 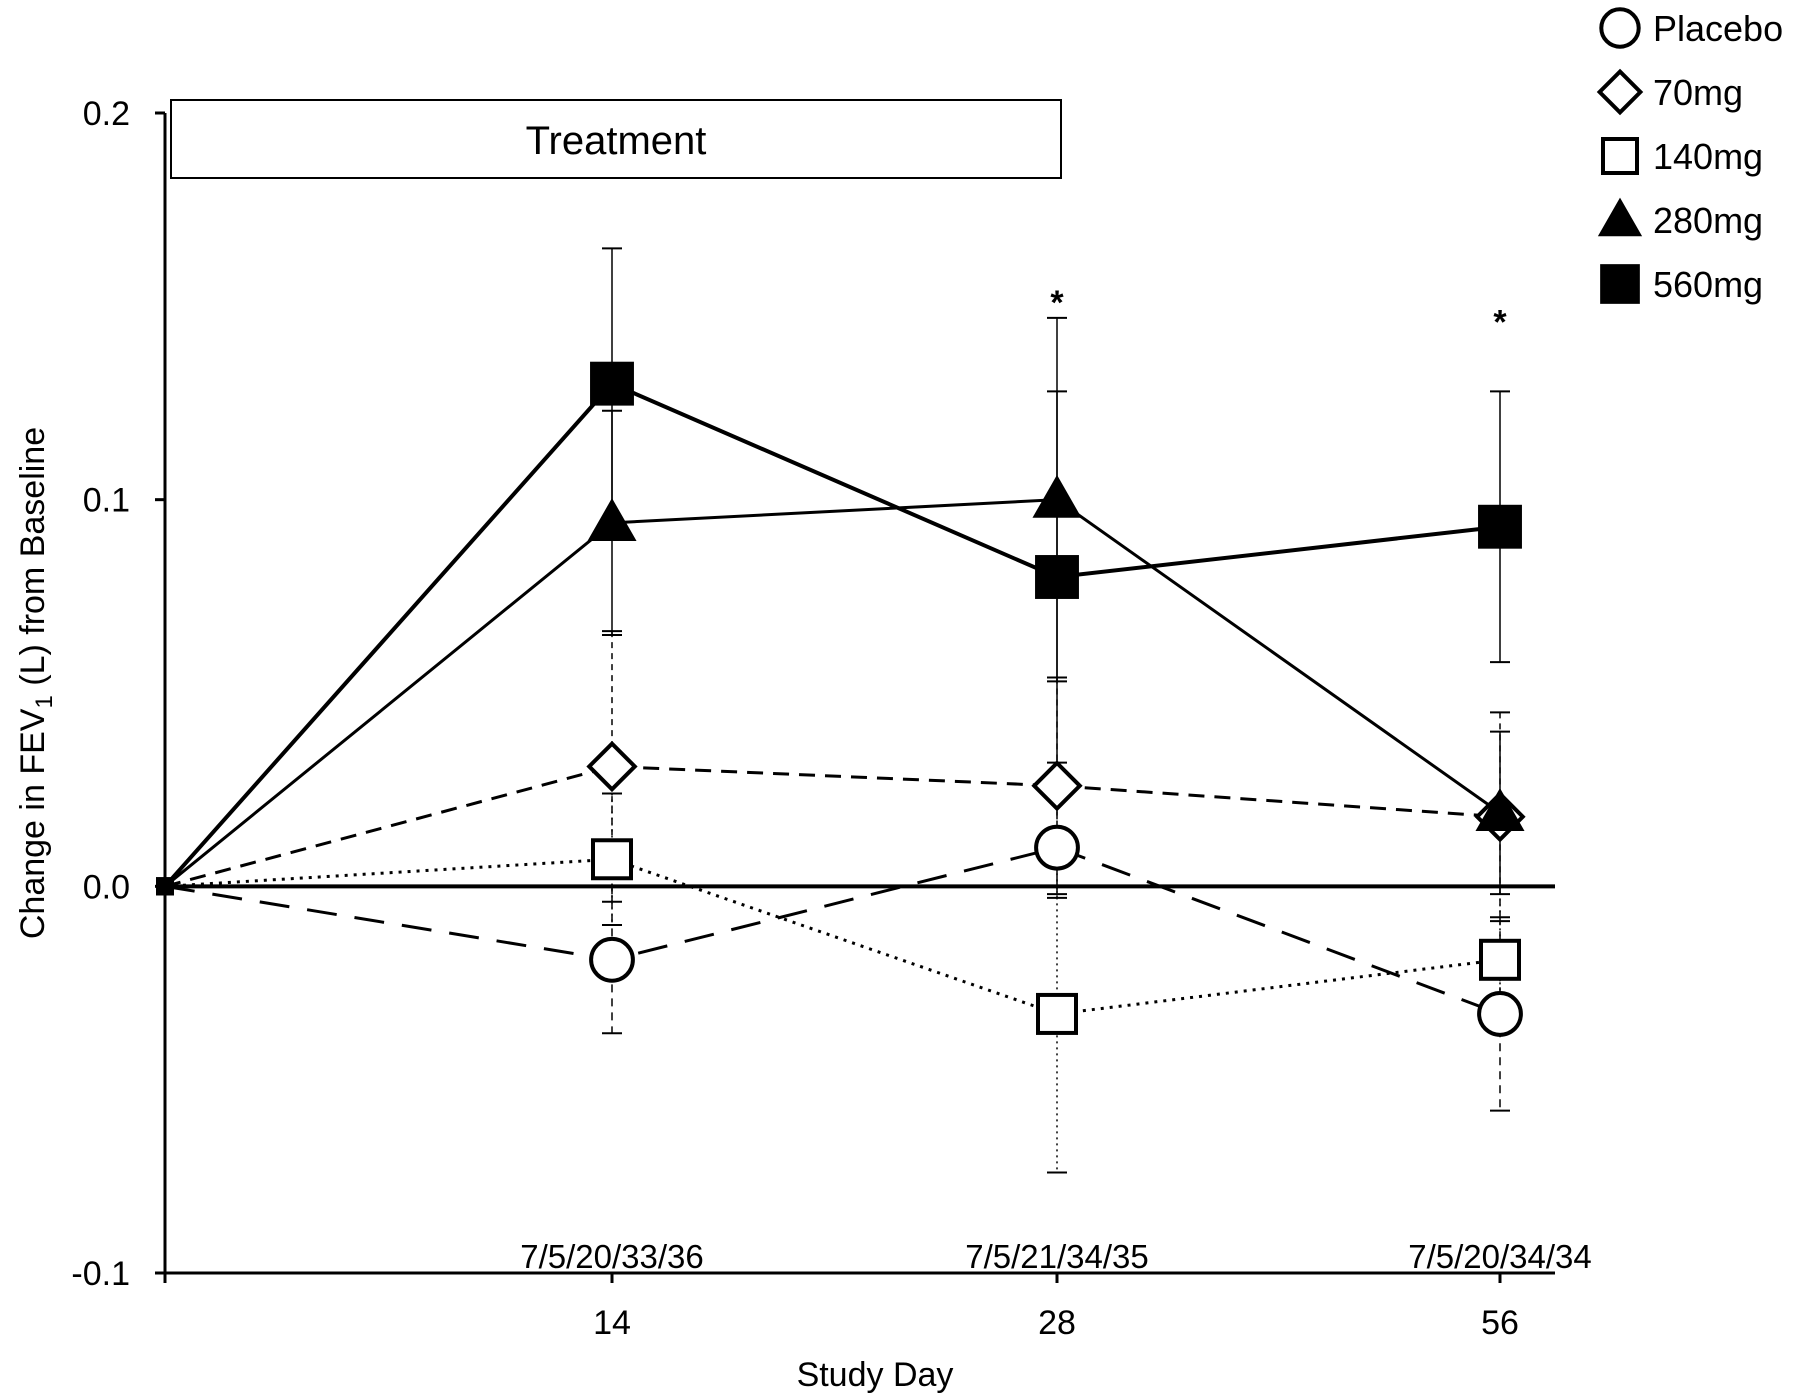 What do you see at coordinates (106, 887) in the screenshot?
I see `y-tick-label: 0.0` at bounding box center [106, 887].